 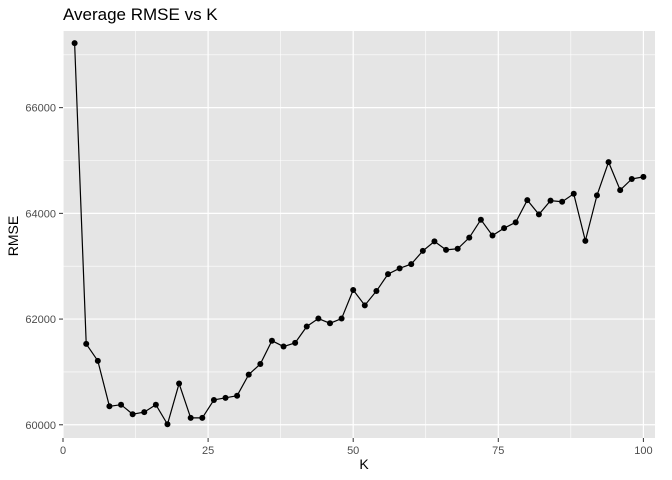 What do you see at coordinates (40, 320) in the screenshot?
I see `y-tick-label: 62000` at bounding box center [40, 320].